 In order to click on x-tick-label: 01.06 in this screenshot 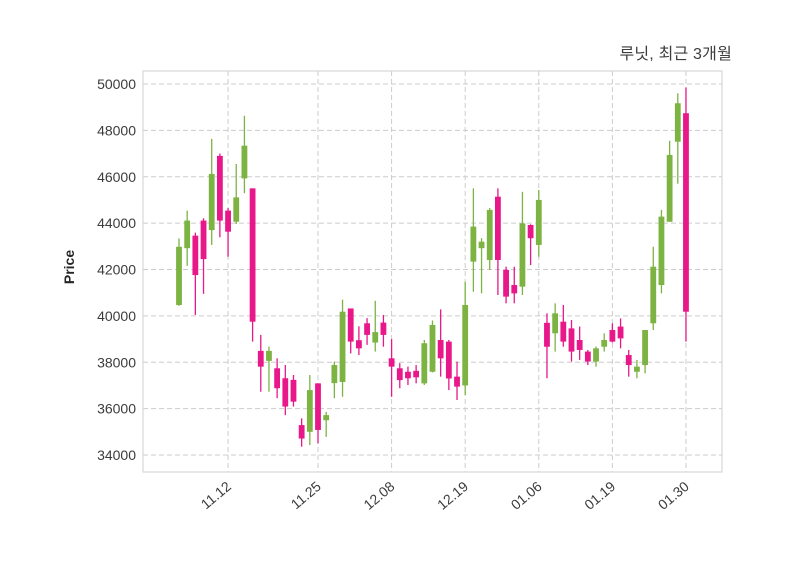, I will do `click(526, 495)`.